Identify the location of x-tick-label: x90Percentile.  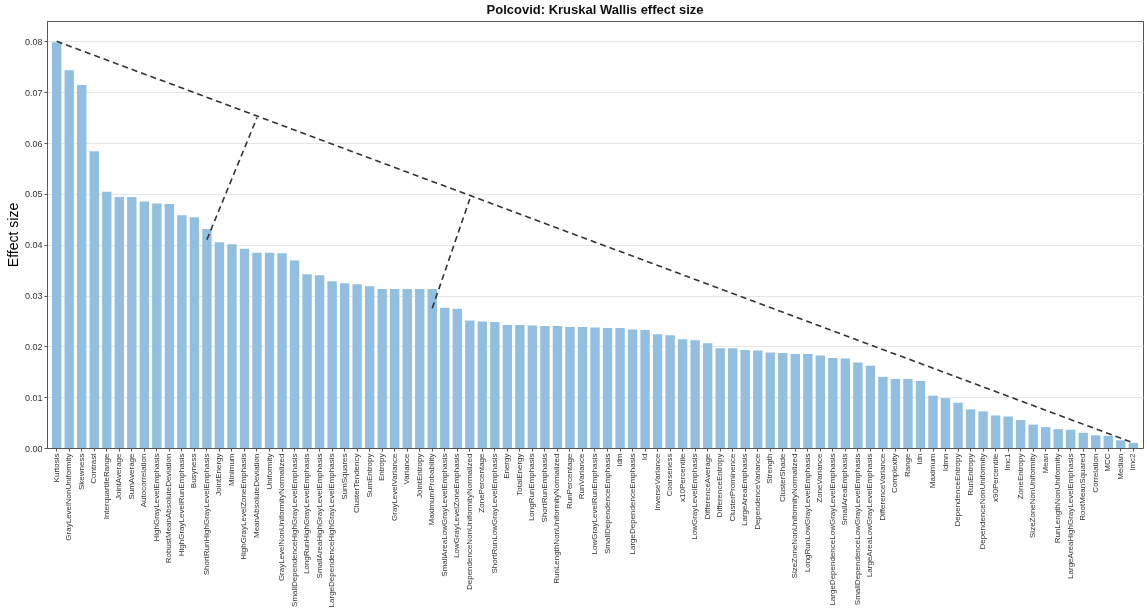
(995, 477).